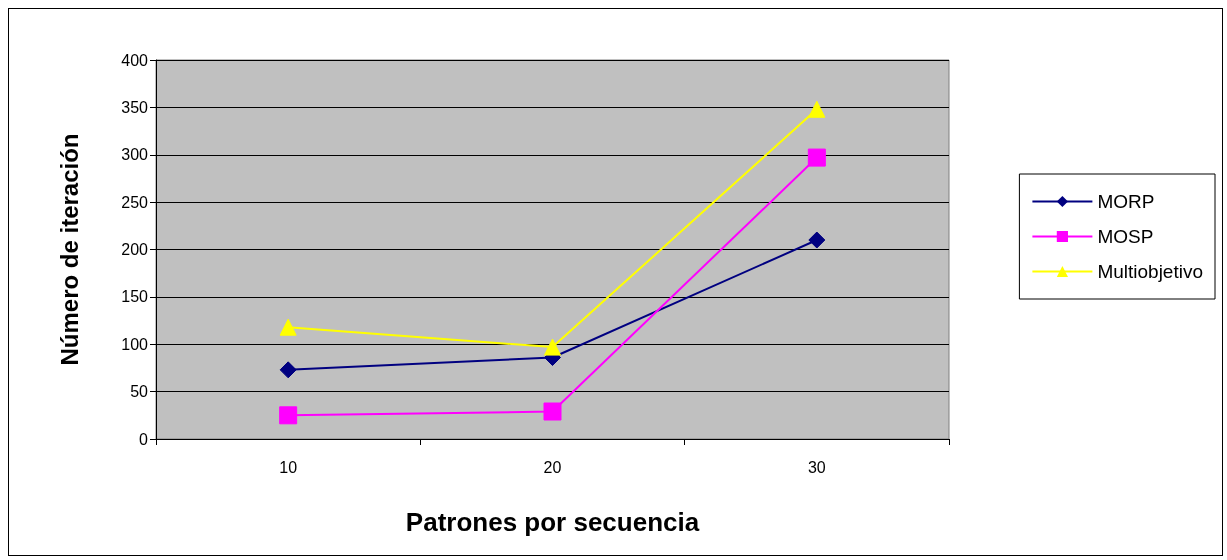 Image resolution: width=1227 pixels, height=560 pixels. Describe the element at coordinates (552, 467) in the screenshot. I see `x-tick-label: 20` at that location.